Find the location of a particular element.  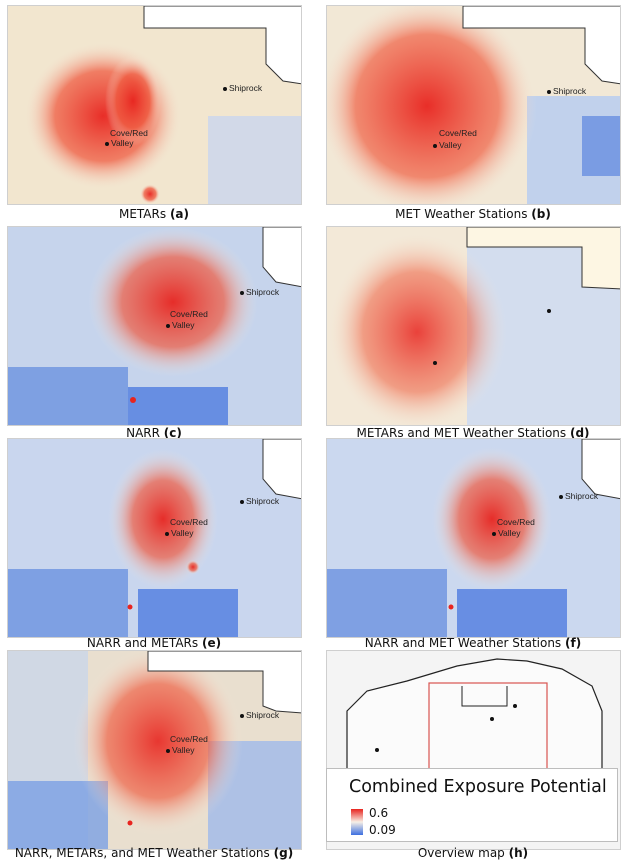

map-panel-b: Shiprock Cove/Red Valley is located at coordinates (473, 105).